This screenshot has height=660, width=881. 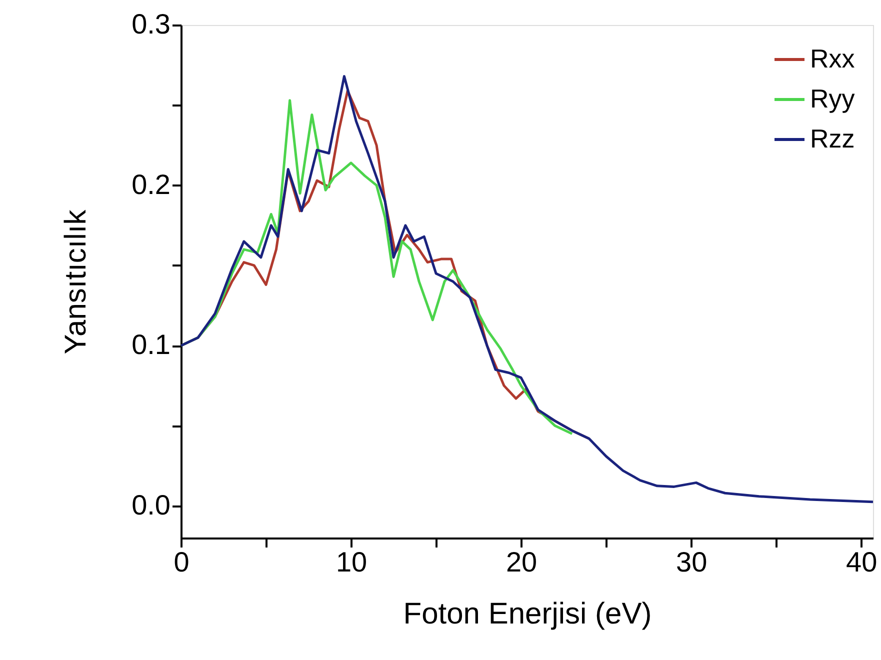 I want to click on y-tick-label: 0.3, so click(x=151, y=24).